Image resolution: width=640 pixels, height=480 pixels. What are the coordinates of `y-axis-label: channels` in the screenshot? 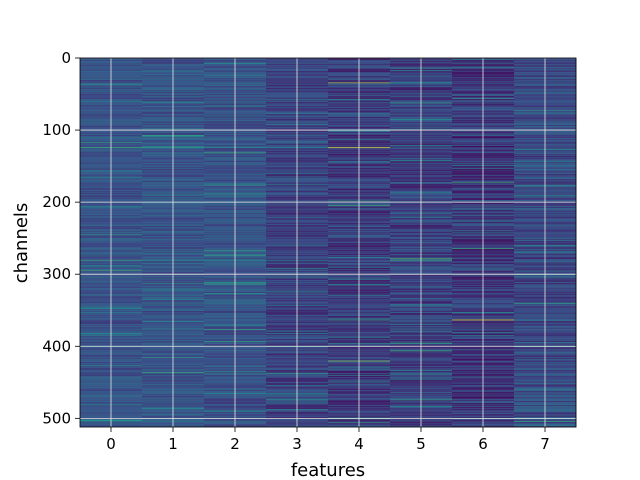 It's located at (21, 243).